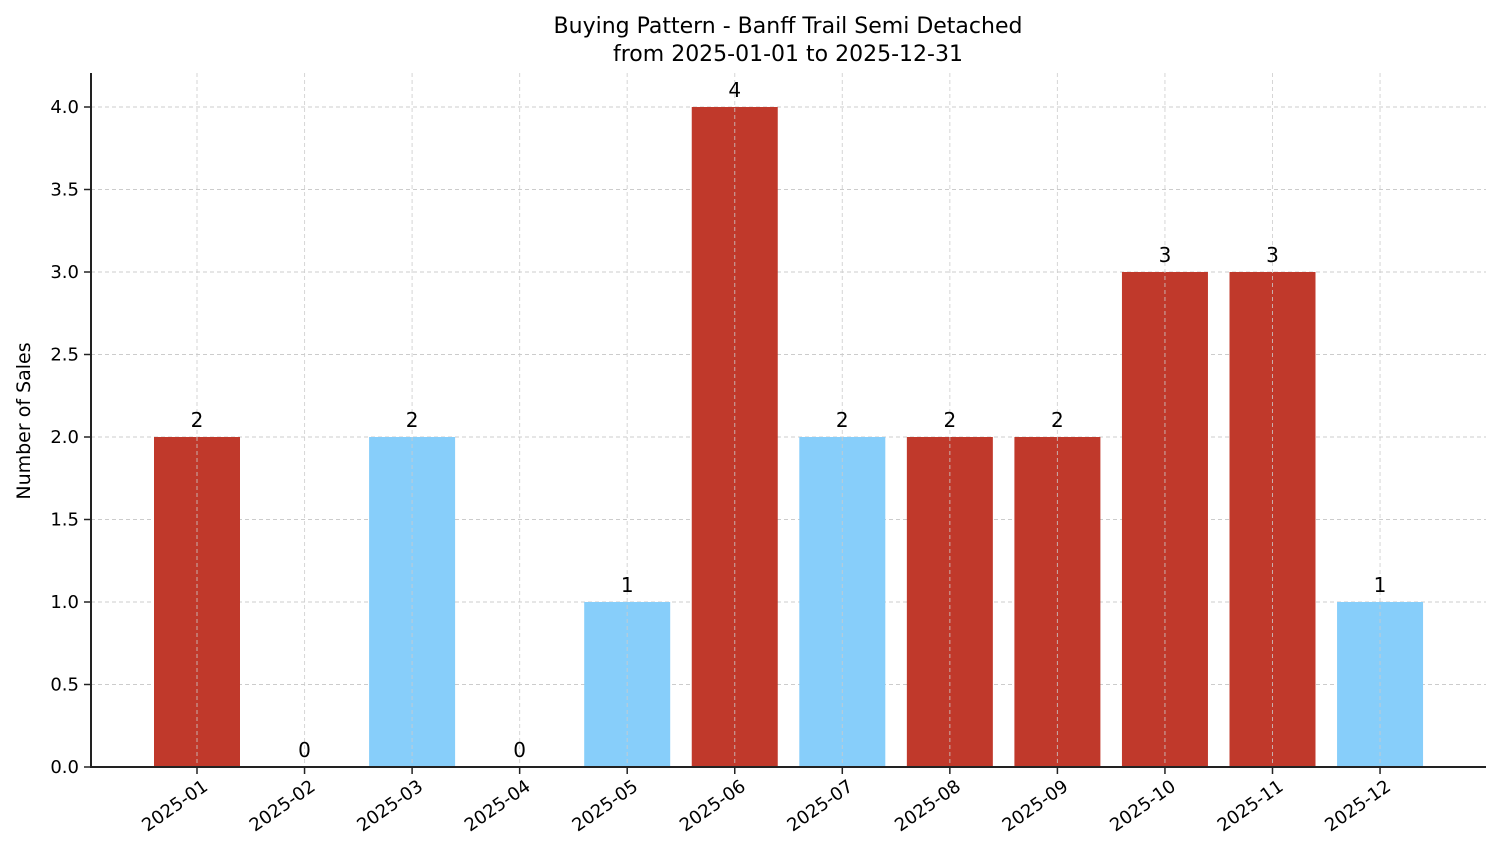 The image size is (1501, 863). I want to click on y-axis-label: Number of Sales, so click(24, 420).